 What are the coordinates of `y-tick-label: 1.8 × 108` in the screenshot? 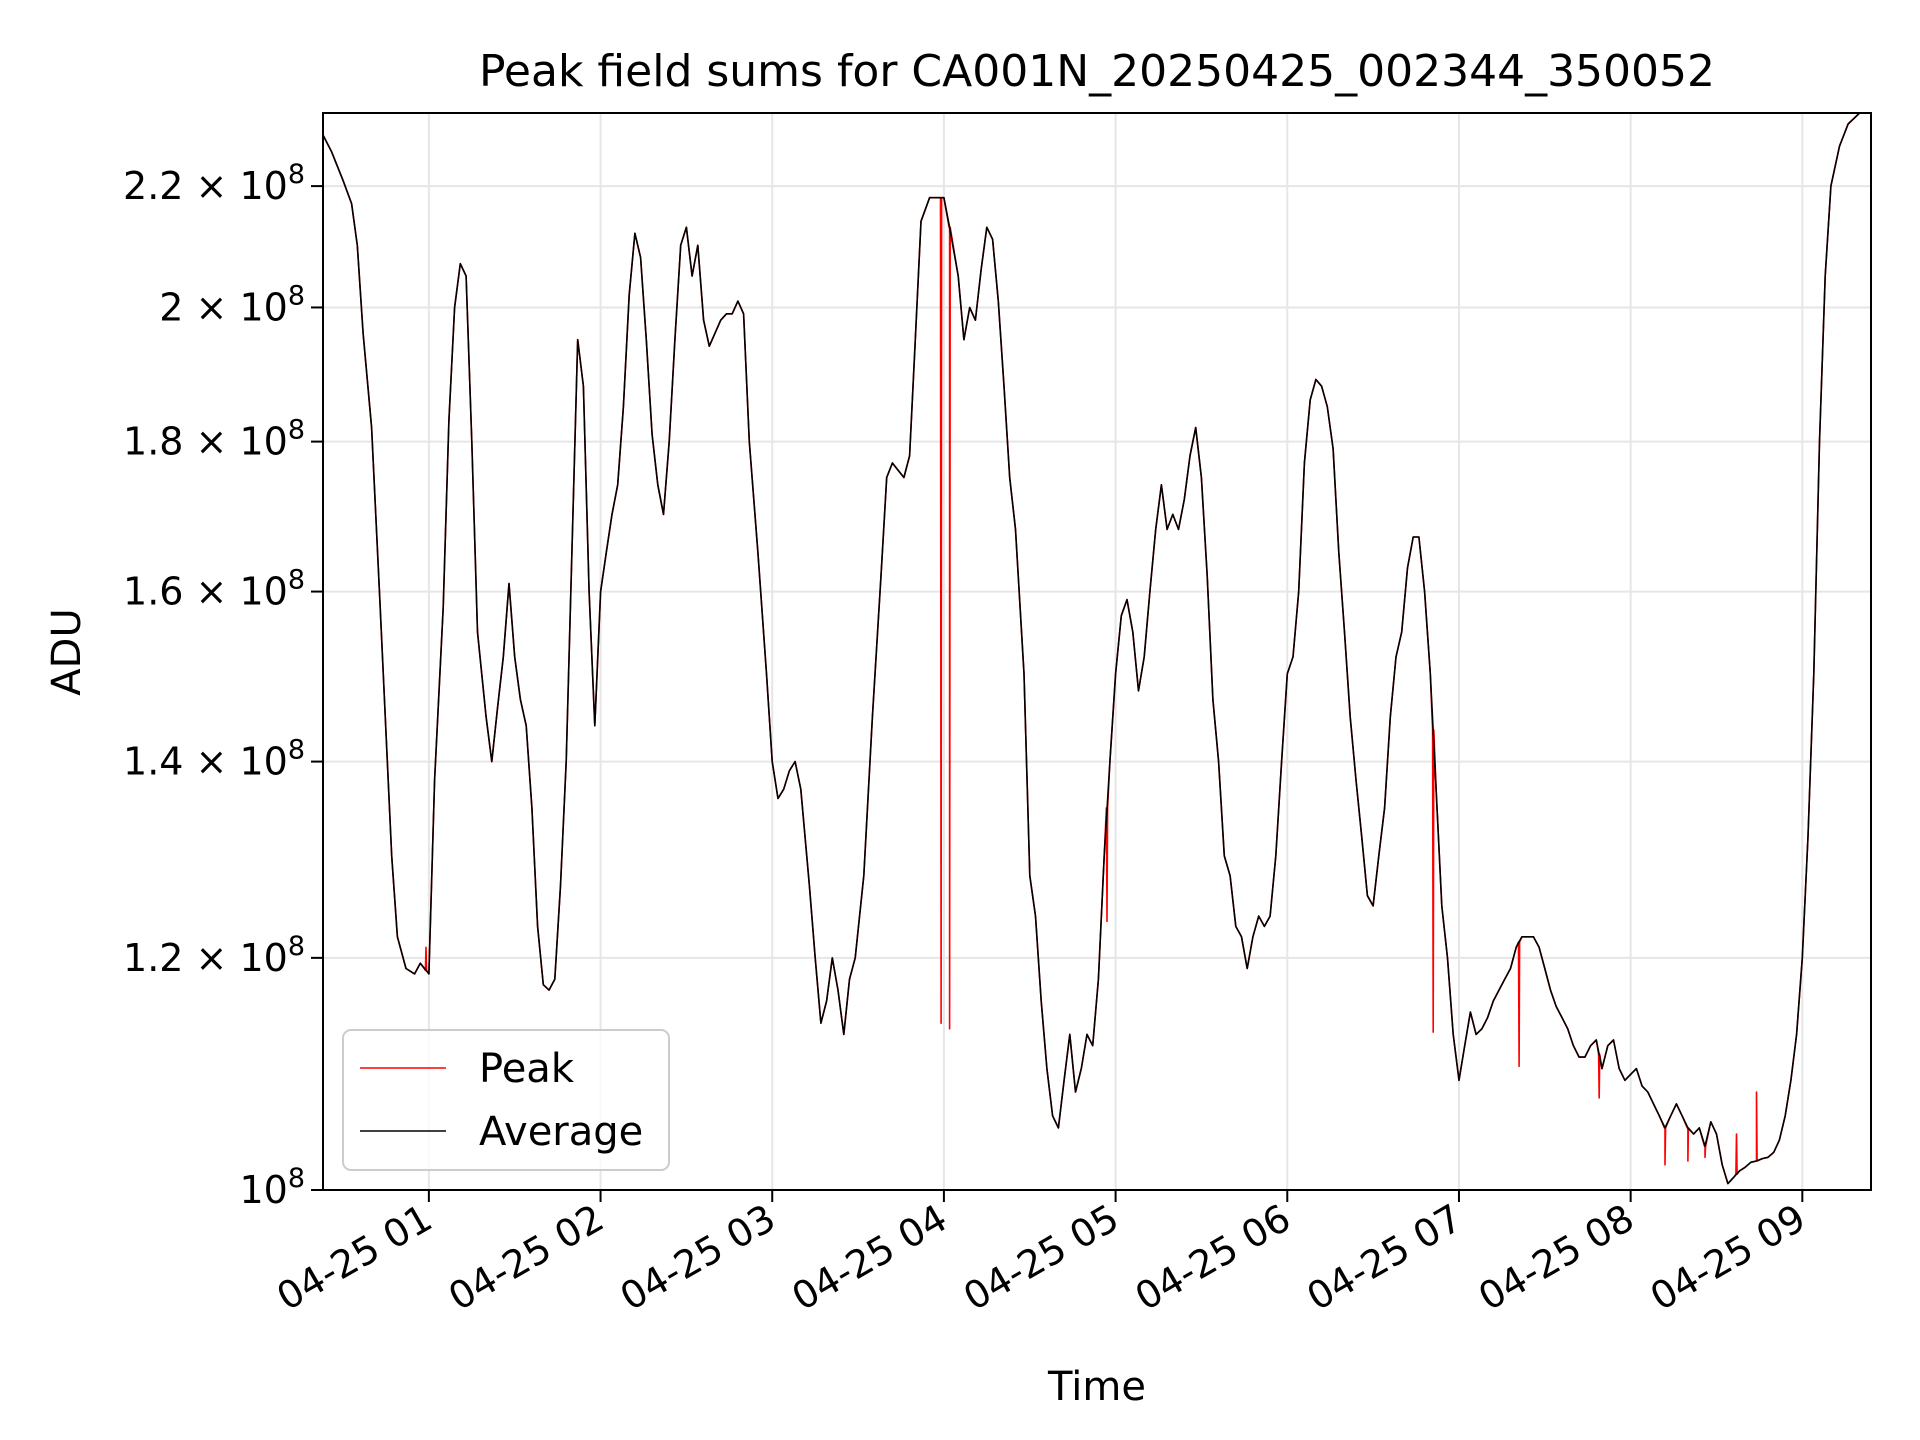 It's located at (214, 439).